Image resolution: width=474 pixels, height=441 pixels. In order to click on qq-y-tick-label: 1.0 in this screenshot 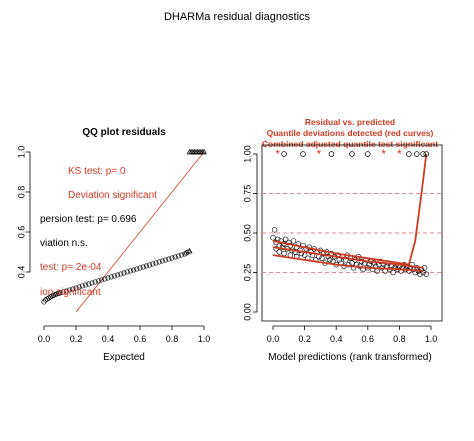, I will do `click(21, 152)`.